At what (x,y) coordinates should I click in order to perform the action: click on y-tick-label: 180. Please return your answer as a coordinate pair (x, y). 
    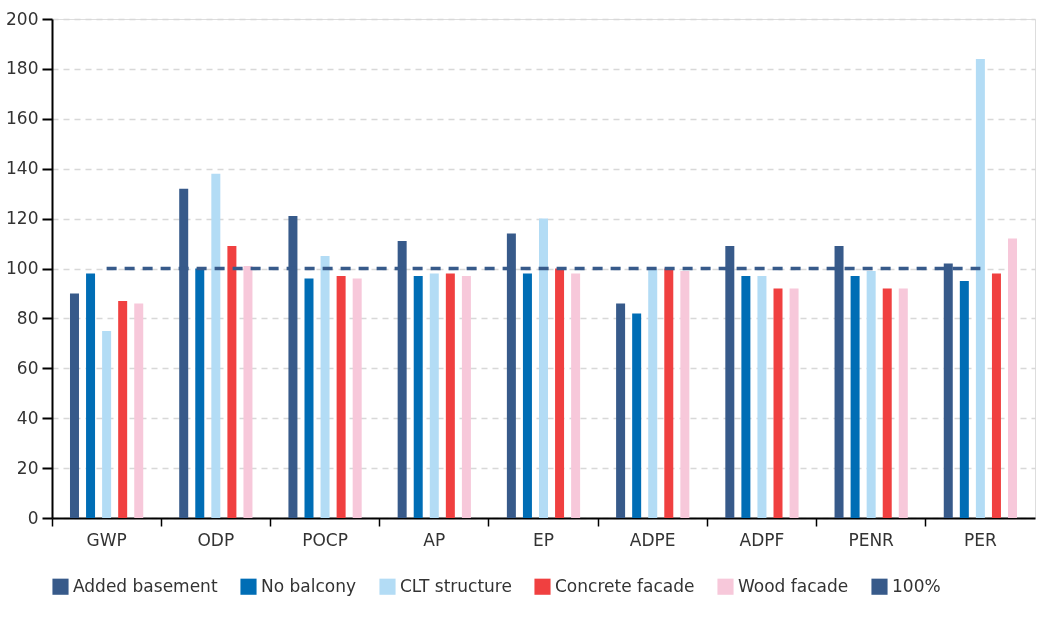
    Looking at the image, I should click on (22, 68).